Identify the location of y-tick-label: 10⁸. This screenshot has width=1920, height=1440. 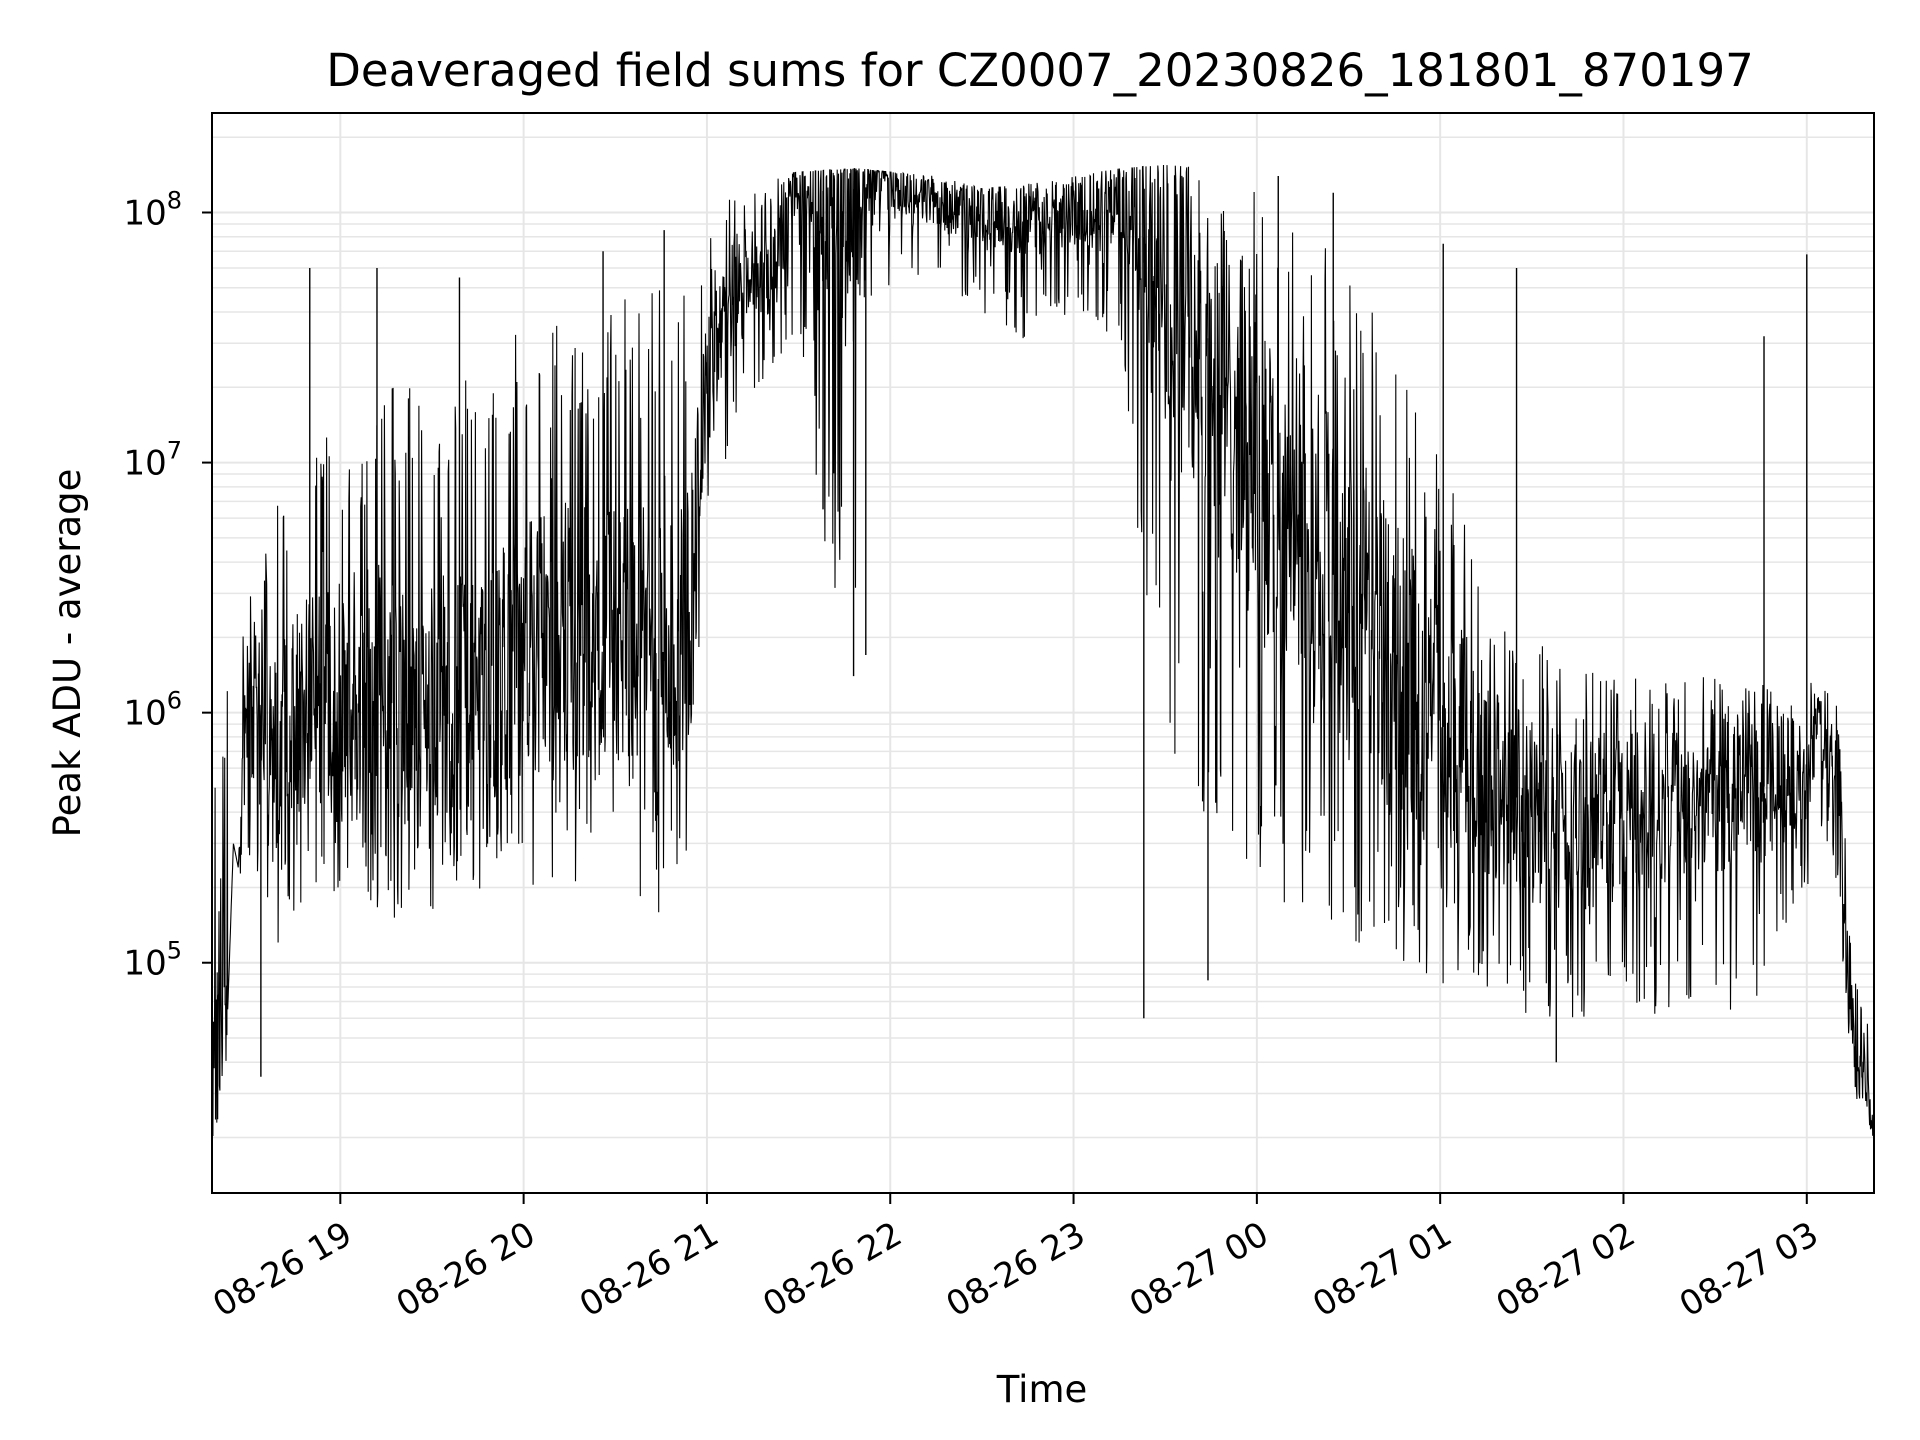
(152, 210).